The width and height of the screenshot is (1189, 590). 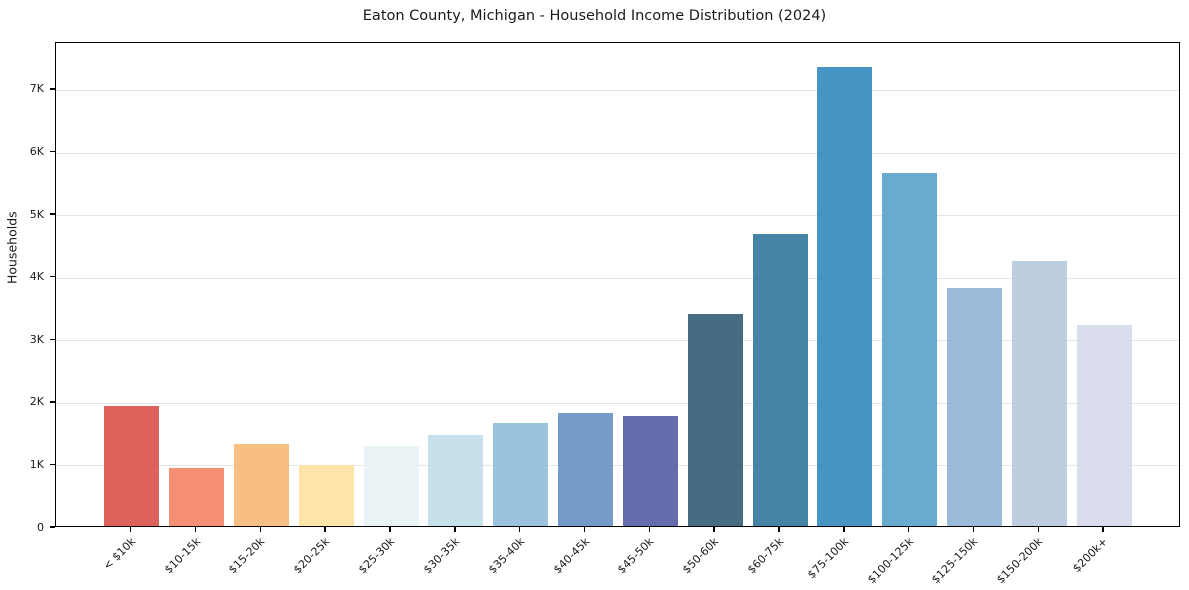 What do you see at coordinates (261, 485) in the screenshot?
I see `bar-15-20k` at bounding box center [261, 485].